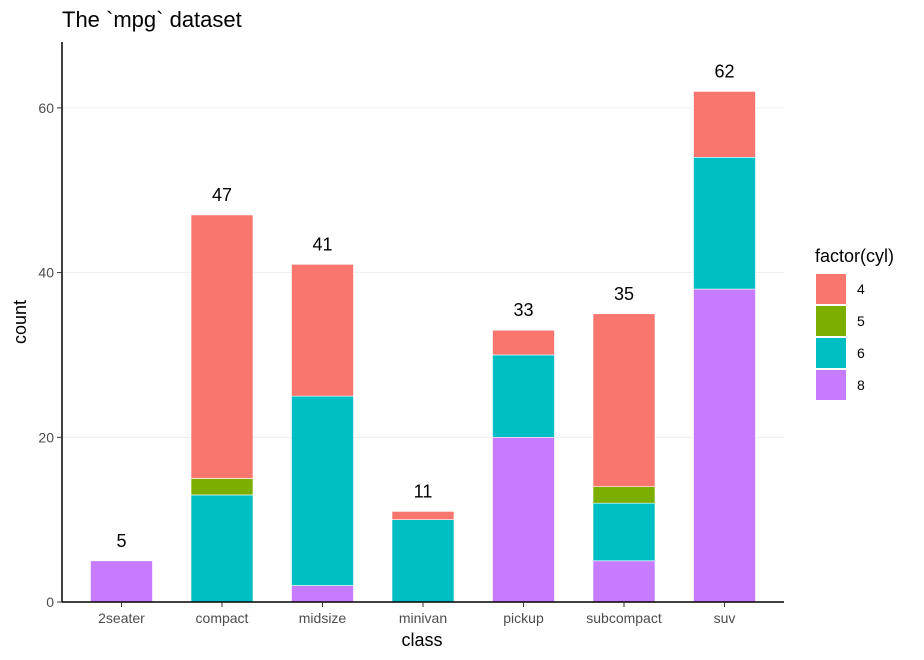  What do you see at coordinates (323, 618) in the screenshot?
I see `x-tick-label-midsize: midsize` at bounding box center [323, 618].